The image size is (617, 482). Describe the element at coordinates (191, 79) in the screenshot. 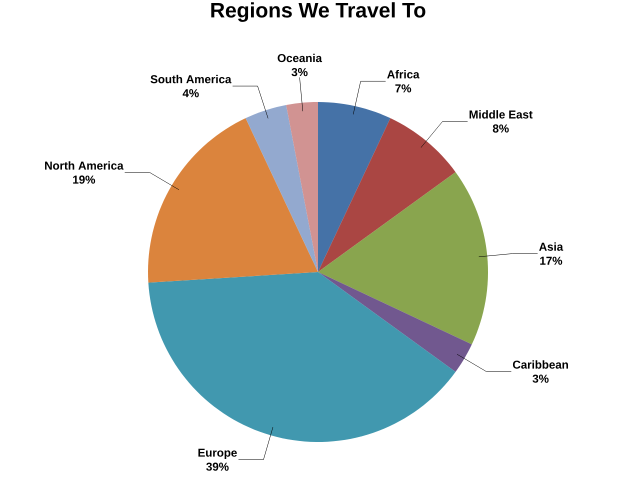

I see `slice-label: South America` at that location.